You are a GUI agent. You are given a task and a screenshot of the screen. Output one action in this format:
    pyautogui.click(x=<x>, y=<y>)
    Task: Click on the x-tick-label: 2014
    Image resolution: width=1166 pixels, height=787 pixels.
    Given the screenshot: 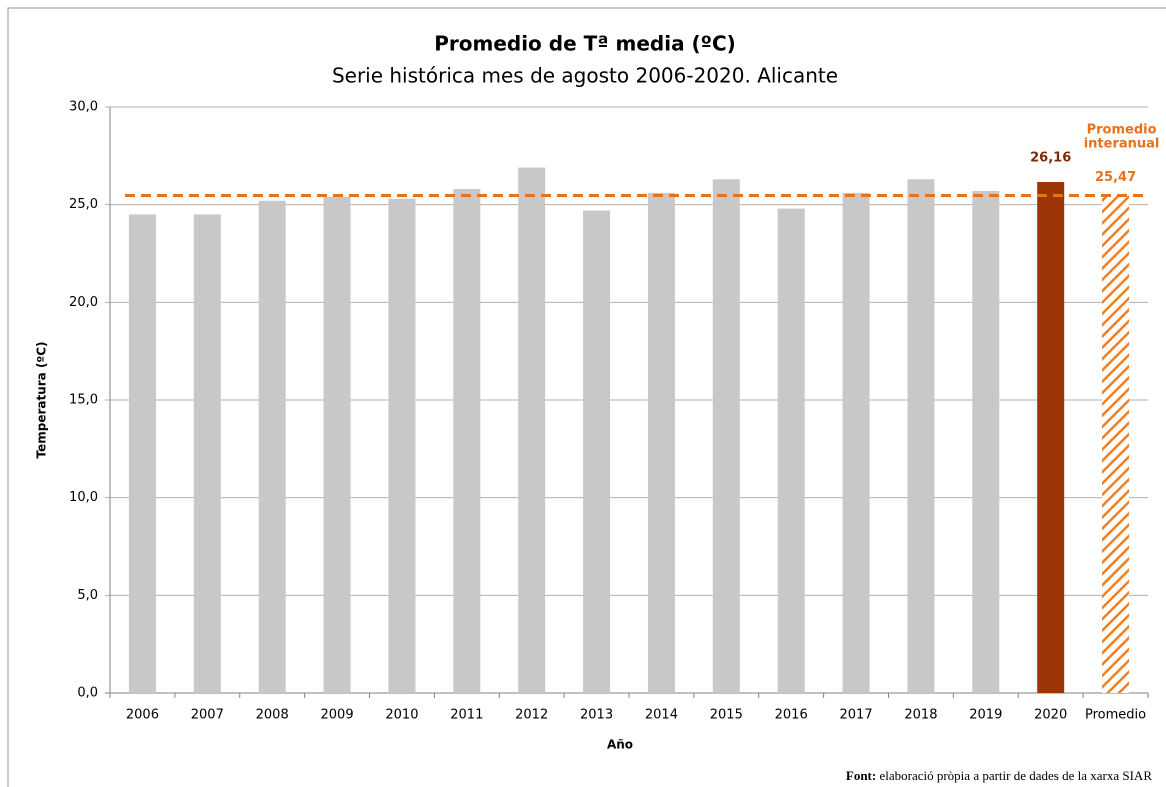 What is the action you would take?
    pyautogui.click(x=661, y=715)
    